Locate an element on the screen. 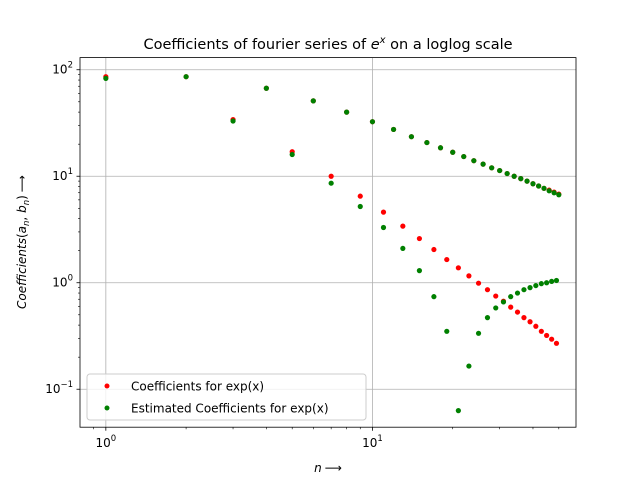 This screenshot has height=480, width=640. y-tick-label: 10¹ is located at coordinates (62, 175).